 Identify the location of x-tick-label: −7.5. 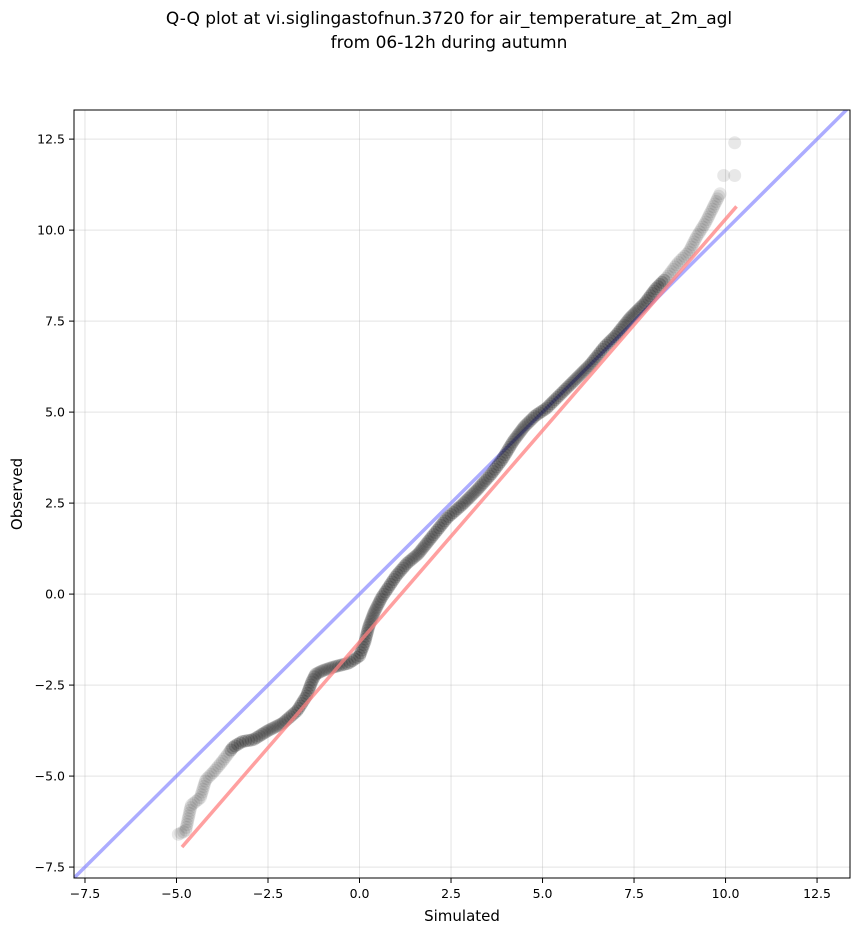
(85, 893).